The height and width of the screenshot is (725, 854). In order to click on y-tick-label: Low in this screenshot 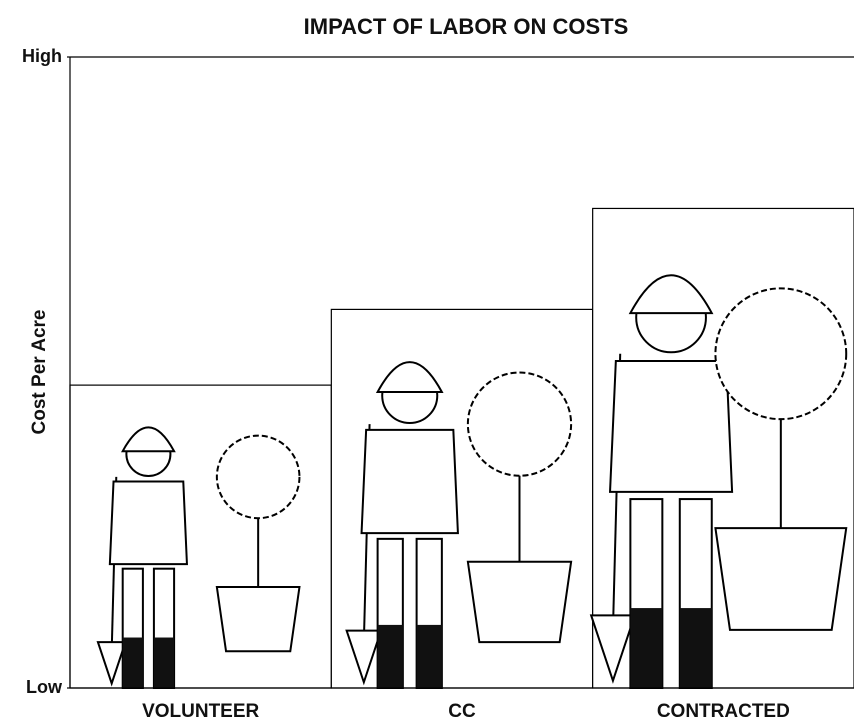, I will do `click(44, 687)`.